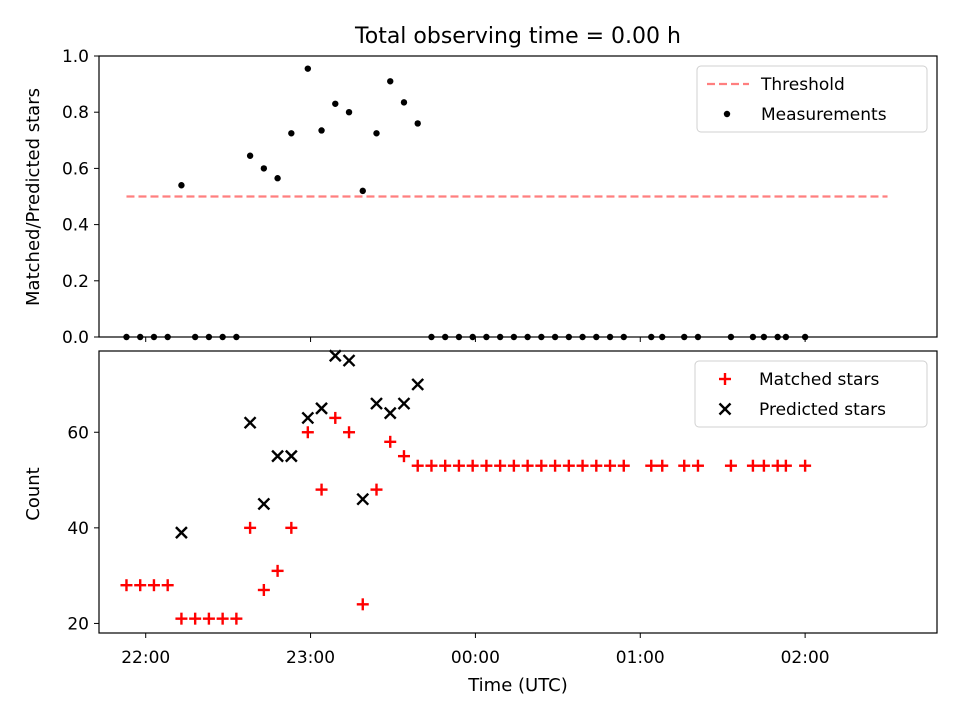 This screenshot has height=724, width=960. What do you see at coordinates (640, 658) in the screenshot?
I see `x-tick-label: 01:00` at bounding box center [640, 658].